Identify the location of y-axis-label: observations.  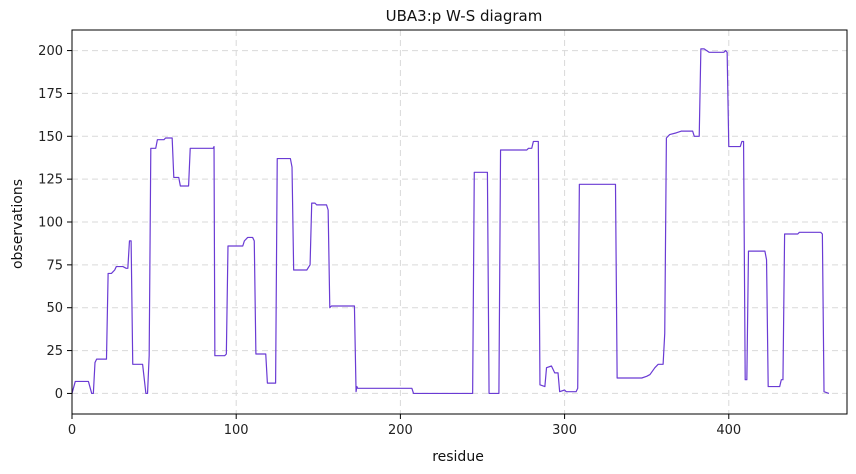
(18, 224).